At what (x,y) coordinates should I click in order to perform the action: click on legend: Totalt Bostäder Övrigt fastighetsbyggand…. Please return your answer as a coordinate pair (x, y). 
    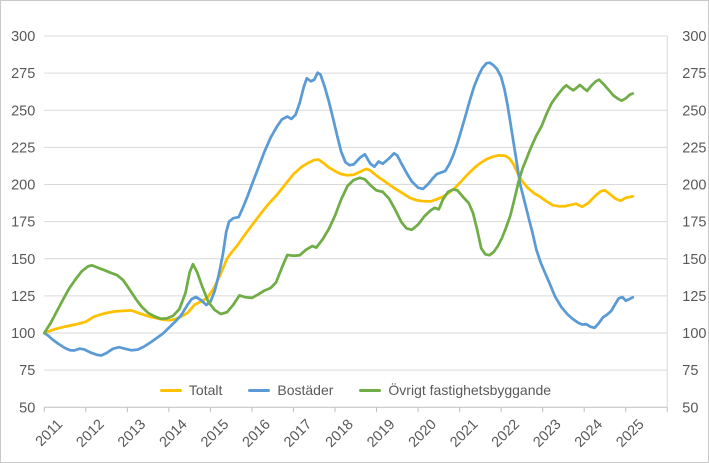
    Looking at the image, I should click on (354, 390).